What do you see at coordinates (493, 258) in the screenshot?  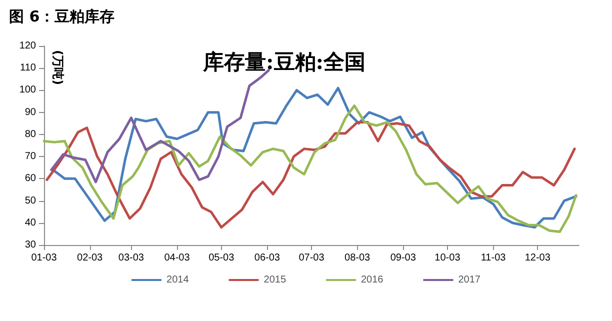 I see `x-tick-label: 11-03` at bounding box center [493, 258].